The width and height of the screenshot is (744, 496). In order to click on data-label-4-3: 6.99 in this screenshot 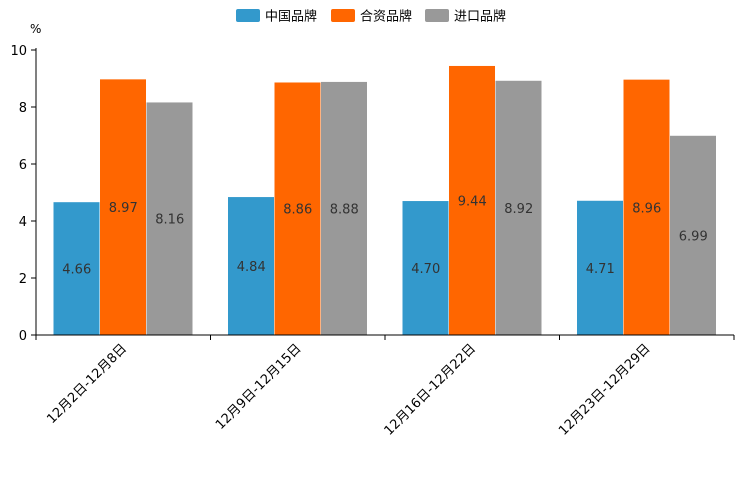, I will do `click(693, 236)`.